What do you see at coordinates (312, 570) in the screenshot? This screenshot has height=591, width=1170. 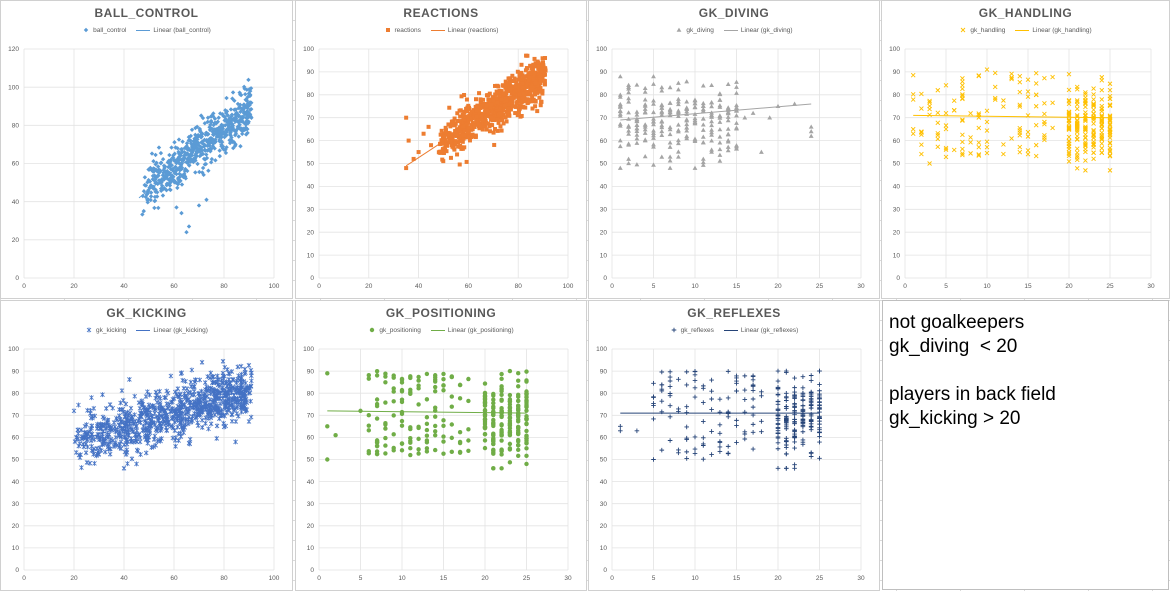 I see `y-tick-label: 0` at bounding box center [312, 570].